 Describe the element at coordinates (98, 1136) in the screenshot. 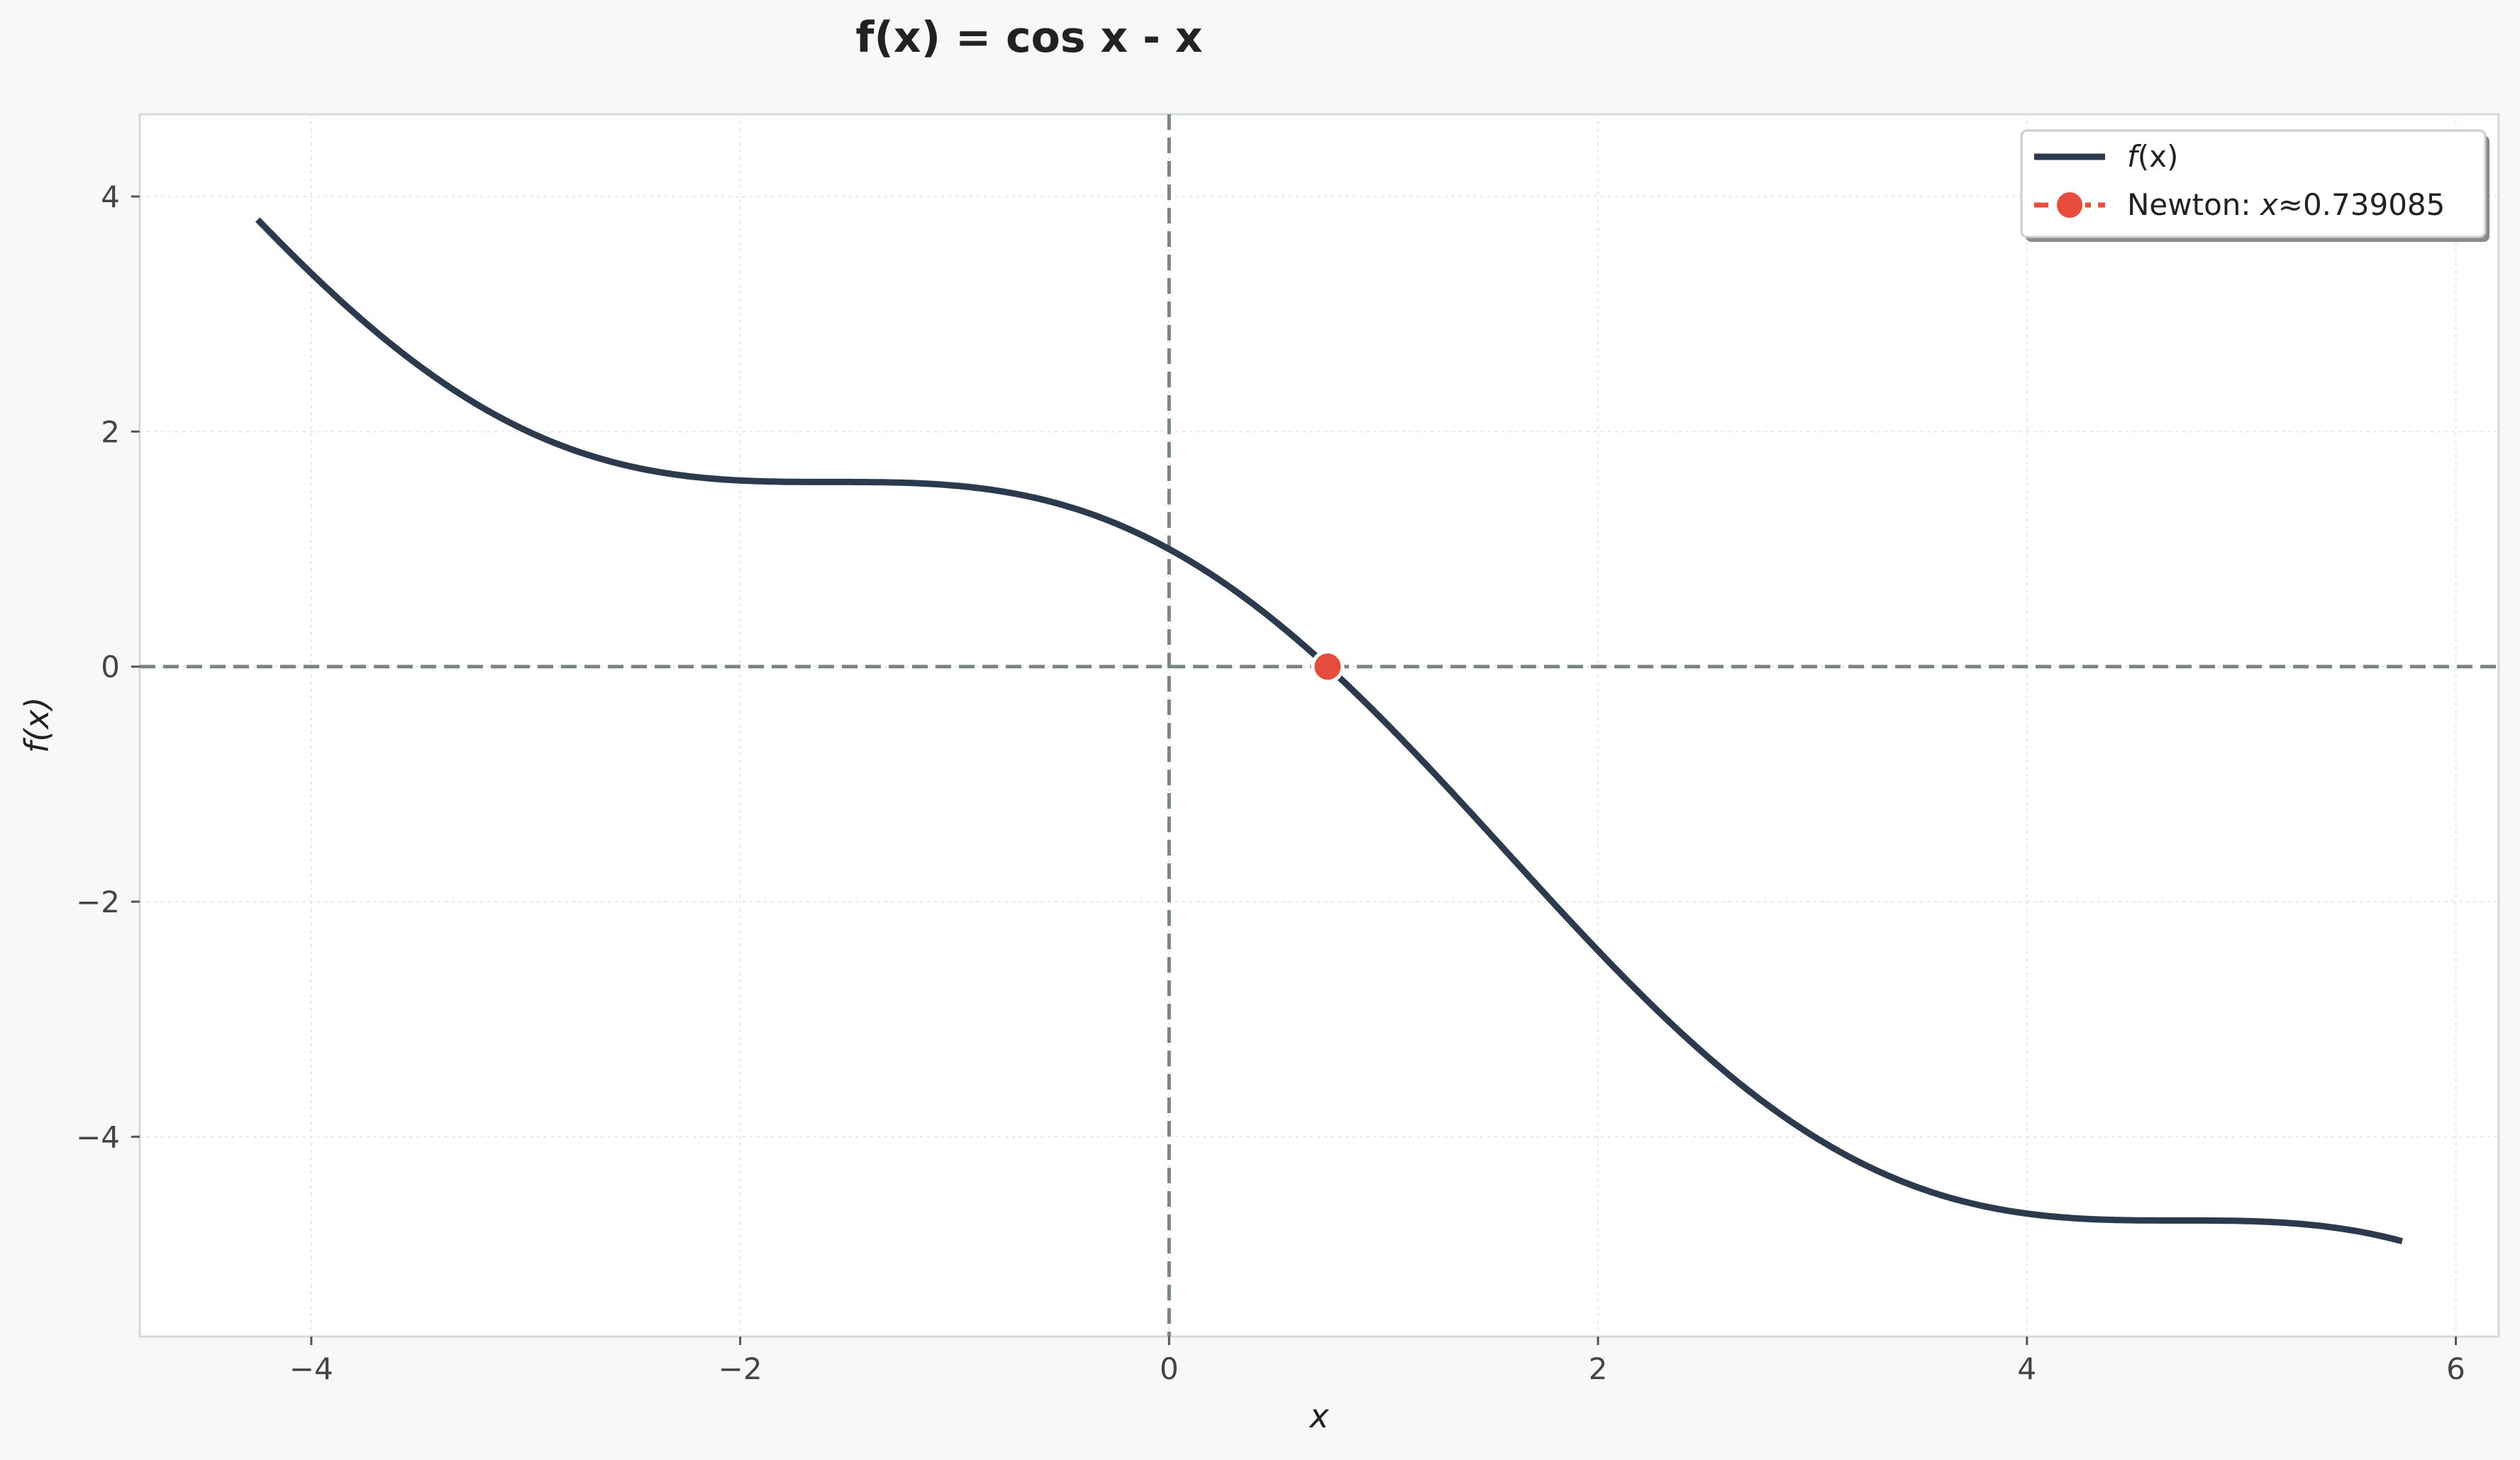

I see `y-tick-label: −4` at that location.